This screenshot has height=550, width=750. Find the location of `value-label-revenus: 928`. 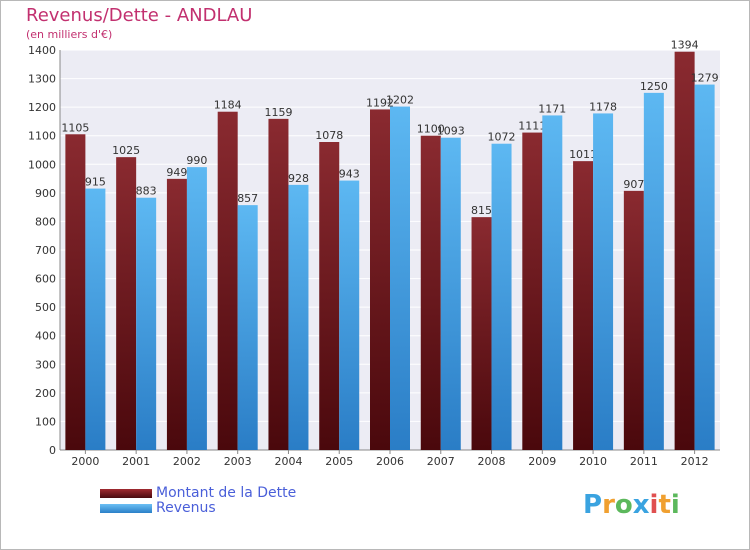

value-label-revenus: 928 is located at coordinates (298, 178).